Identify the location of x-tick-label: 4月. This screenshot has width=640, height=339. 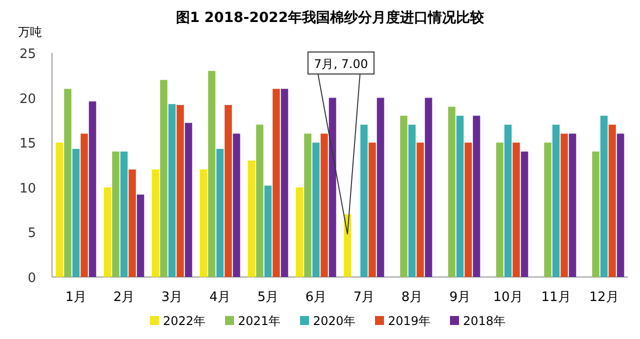
(220, 297).